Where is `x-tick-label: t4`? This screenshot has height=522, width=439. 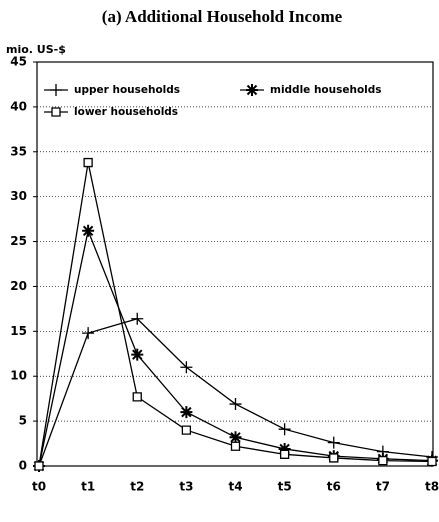 x-tick-label: t4 is located at coordinates (235, 487).